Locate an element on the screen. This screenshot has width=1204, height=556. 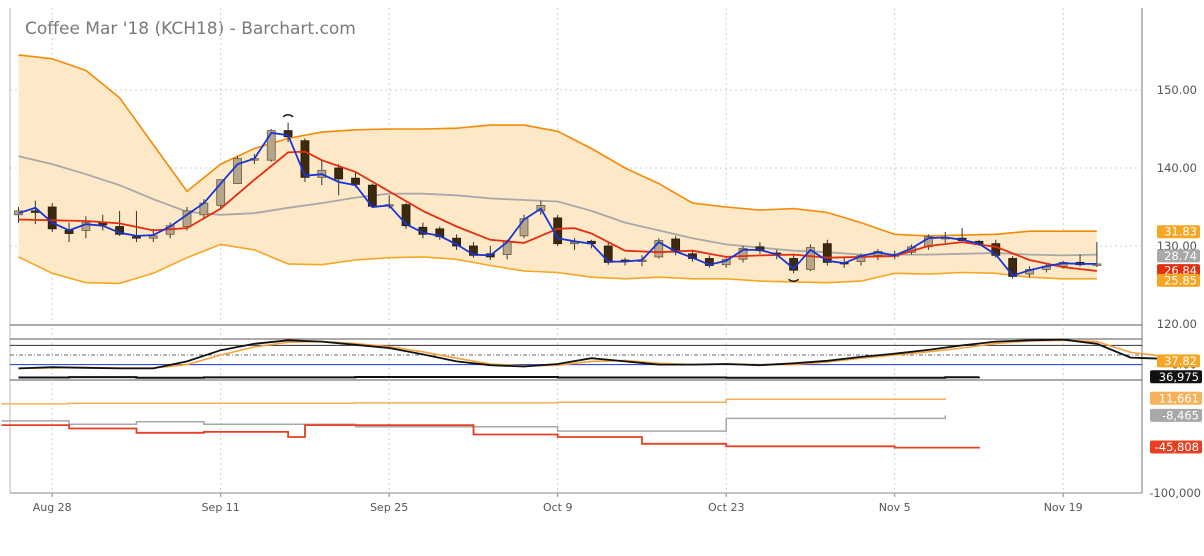
stoch-d-line is located at coordinates (591, 354).